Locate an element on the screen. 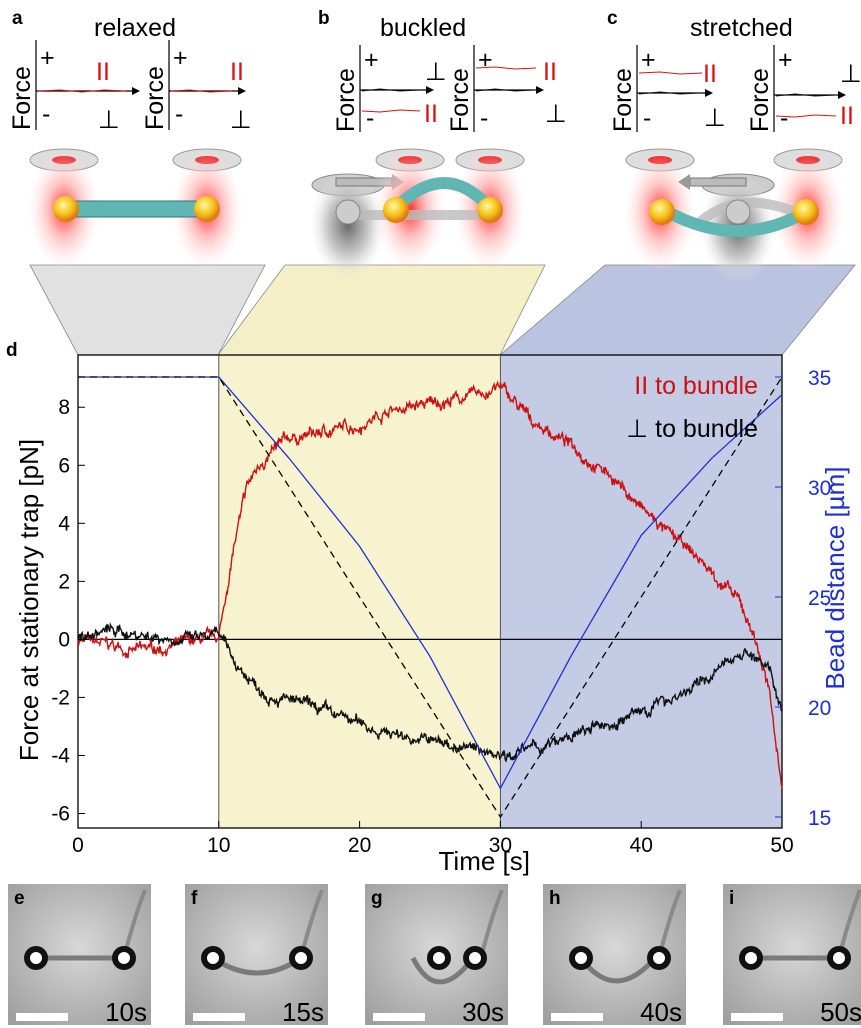 The height and width of the screenshot is (1028, 861). micrograph-f: f 15s is located at coordinates (256, 955).